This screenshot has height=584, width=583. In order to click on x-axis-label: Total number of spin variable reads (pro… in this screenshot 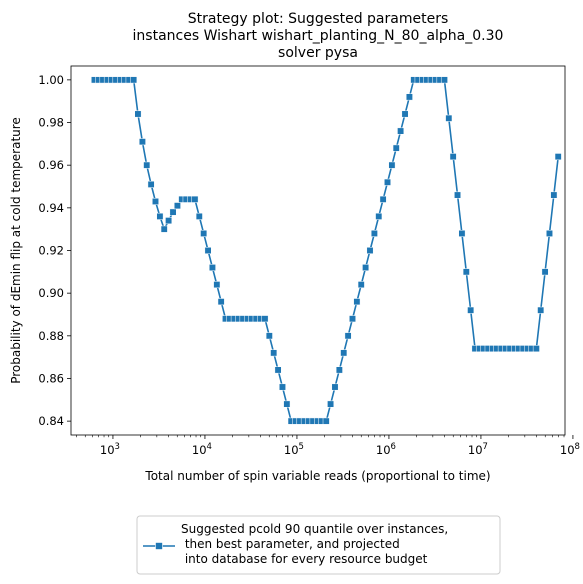, I will do `click(317, 476)`.